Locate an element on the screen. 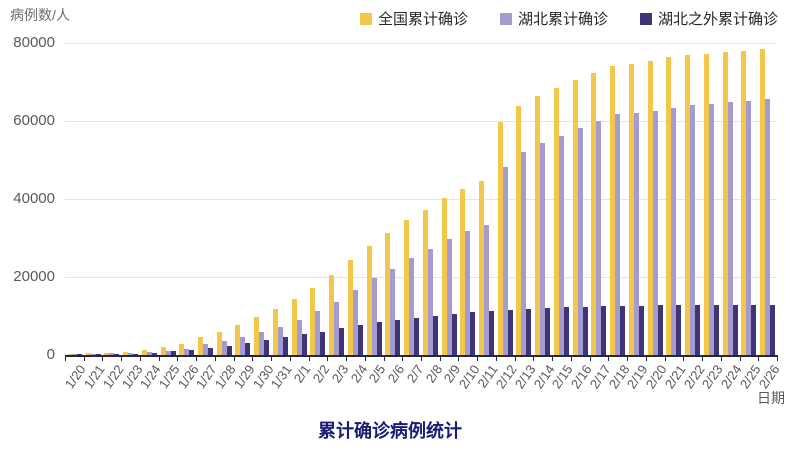 The image size is (800, 450). x-axis-ticks is located at coordinates (421, 358).